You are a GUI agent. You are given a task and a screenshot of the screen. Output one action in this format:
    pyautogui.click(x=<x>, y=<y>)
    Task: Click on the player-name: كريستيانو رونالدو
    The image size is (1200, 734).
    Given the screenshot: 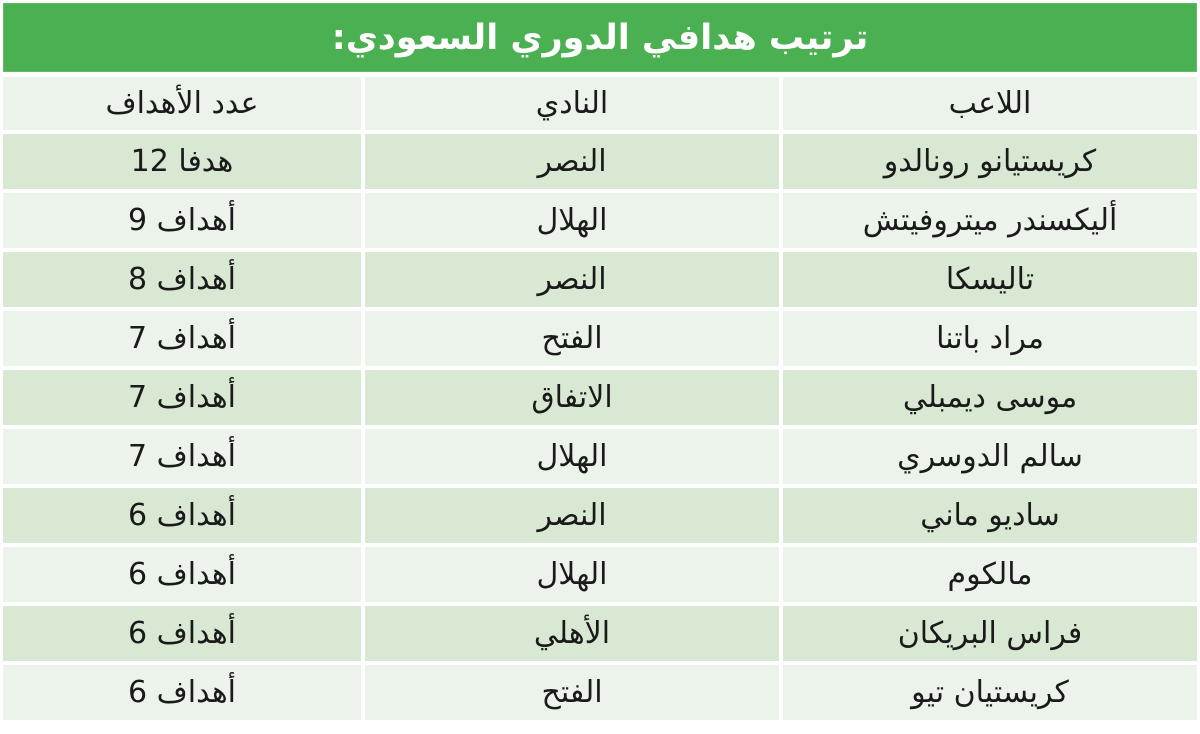 What is the action you would take?
    pyautogui.click(x=990, y=161)
    